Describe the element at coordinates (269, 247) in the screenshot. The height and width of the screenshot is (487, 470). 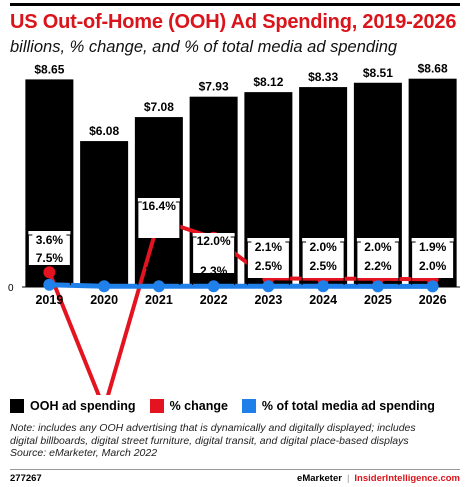
I see `change-label: 2.1%` at that location.